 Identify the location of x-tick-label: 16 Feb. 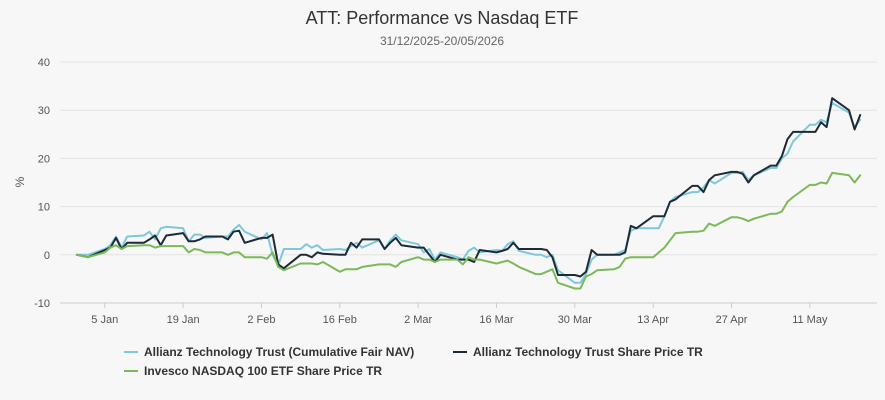
(340, 320).